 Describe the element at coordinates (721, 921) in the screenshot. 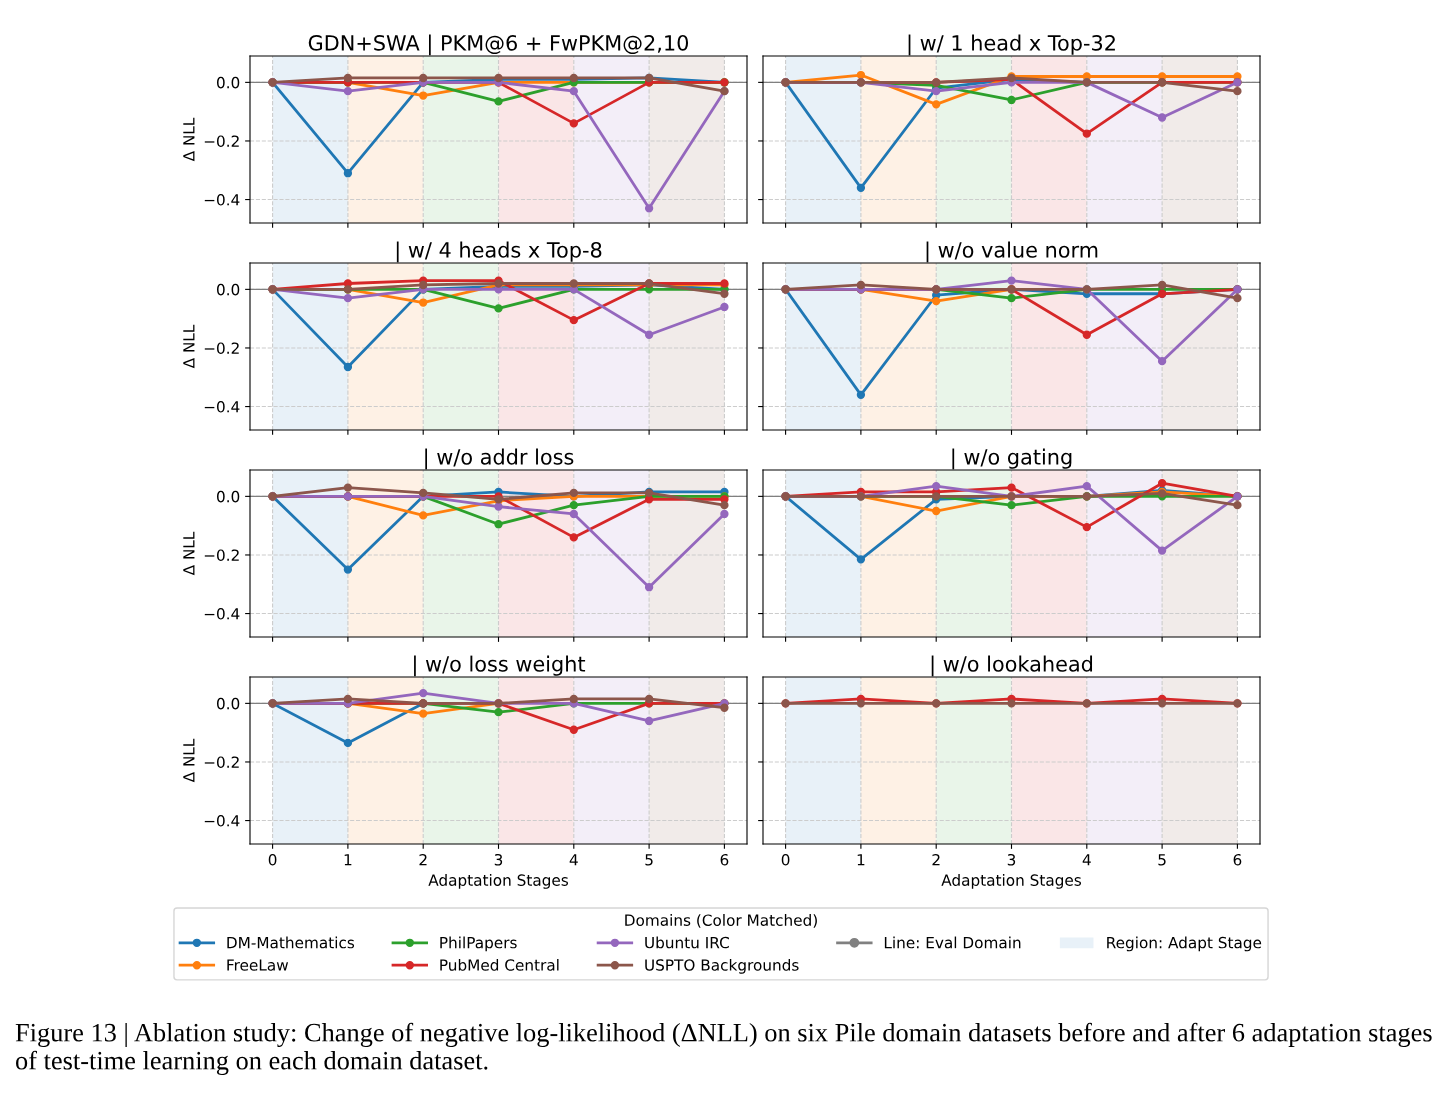

I see `legend-title: Domains (Color Matched)` at that location.